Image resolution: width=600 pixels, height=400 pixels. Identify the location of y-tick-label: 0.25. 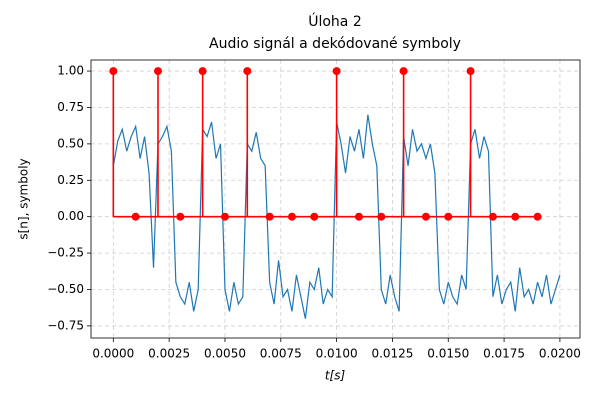
(70, 180).